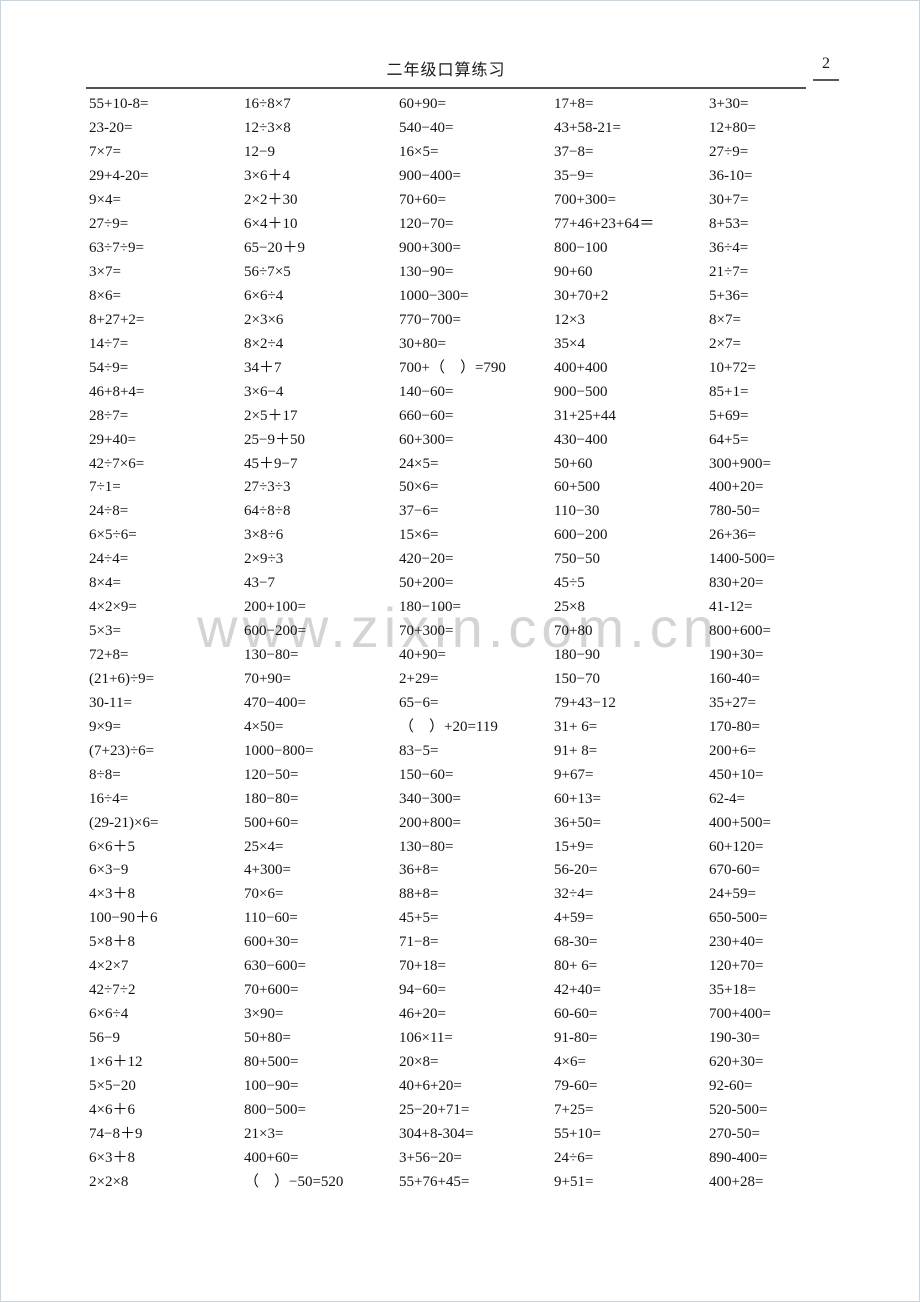 The width and height of the screenshot is (920, 1302). I want to click on problem-cell: 6×3−9, so click(109, 870).